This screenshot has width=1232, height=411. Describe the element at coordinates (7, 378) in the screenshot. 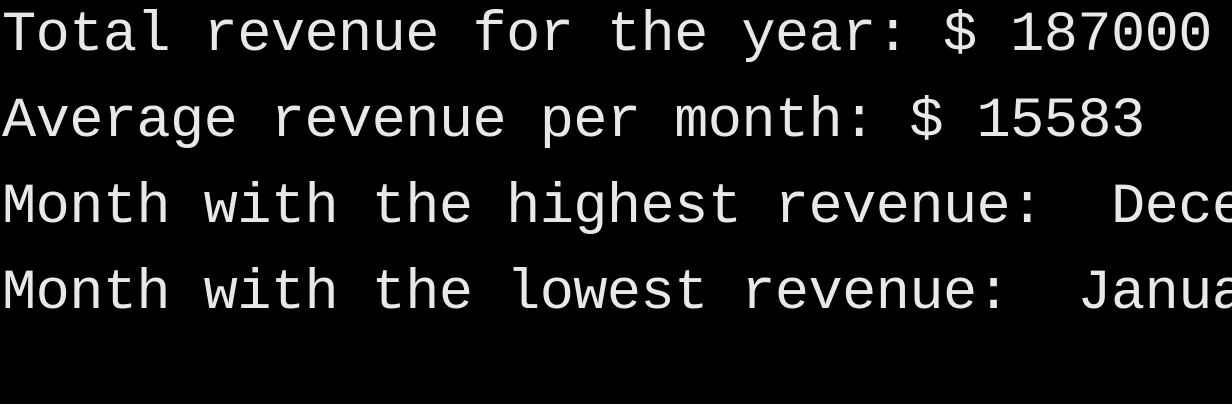

I see `empty-prompt-row` at that location.